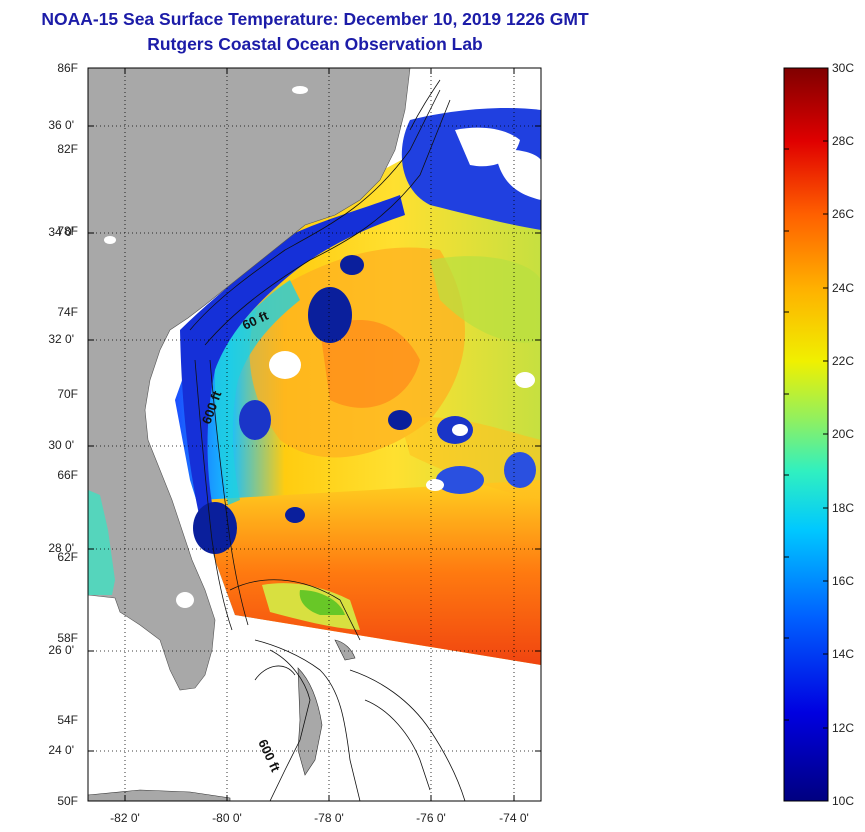 The image size is (865, 832). I want to click on colorbar-label-12c: 12C, so click(843, 728).